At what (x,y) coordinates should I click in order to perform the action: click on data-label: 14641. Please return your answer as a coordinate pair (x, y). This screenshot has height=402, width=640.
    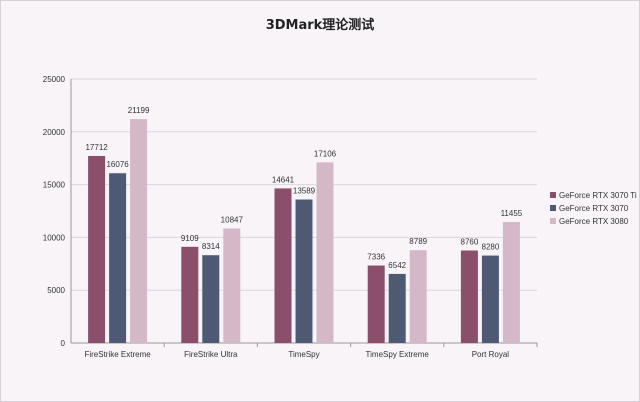
    Looking at the image, I should click on (283, 179).